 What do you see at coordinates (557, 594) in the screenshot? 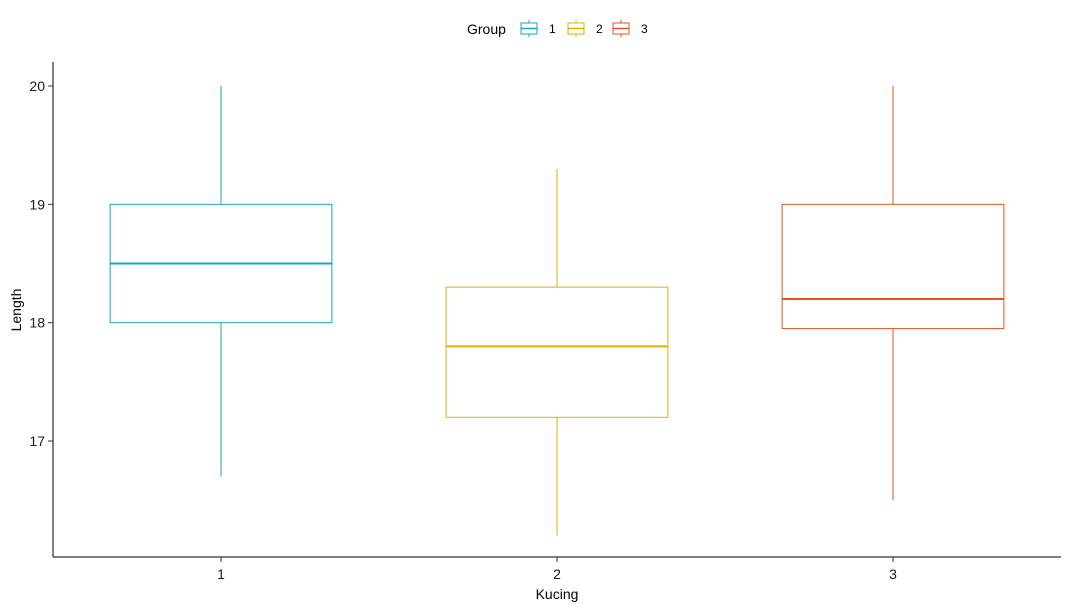
I see `x-axis-title: Kucing` at bounding box center [557, 594].